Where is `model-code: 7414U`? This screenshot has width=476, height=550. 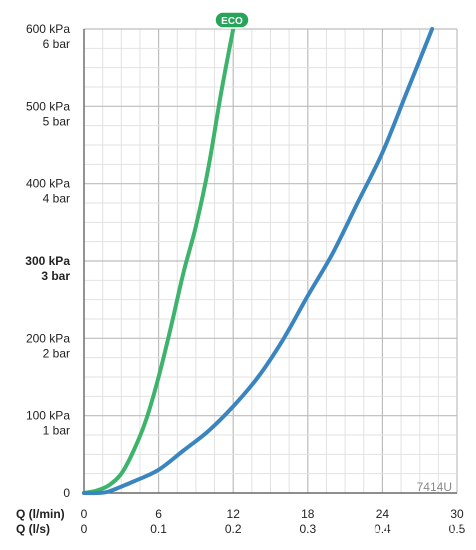 model-code: 7414U is located at coordinates (434, 487).